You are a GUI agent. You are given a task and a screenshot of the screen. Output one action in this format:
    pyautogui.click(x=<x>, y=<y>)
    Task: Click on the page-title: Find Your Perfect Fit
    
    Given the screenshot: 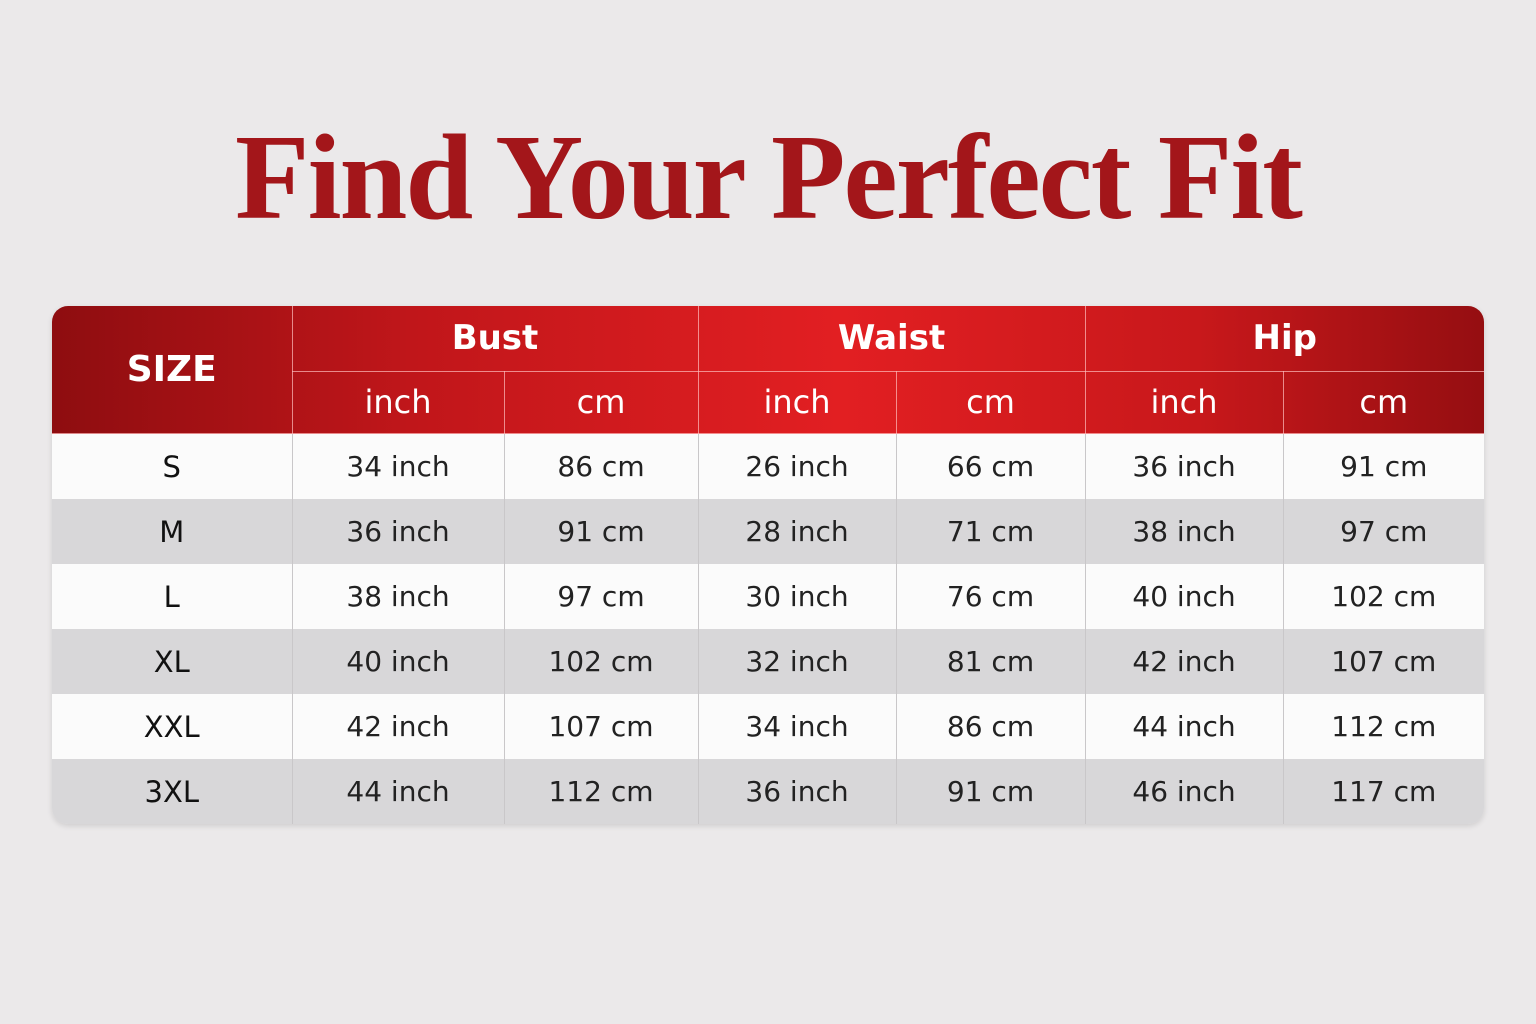 What is the action you would take?
    pyautogui.click(x=769, y=177)
    